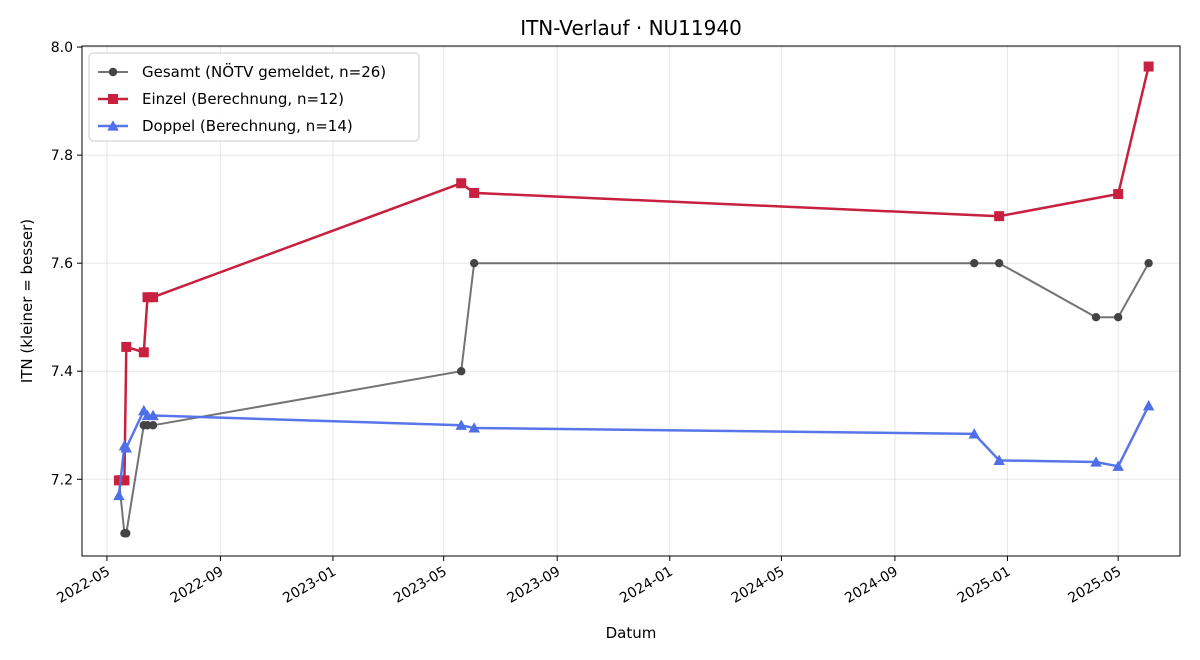  What do you see at coordinates (534, 585) in the screenshot?
I see `x-tick-label: 2023-09` at bounding box center [534, 585].